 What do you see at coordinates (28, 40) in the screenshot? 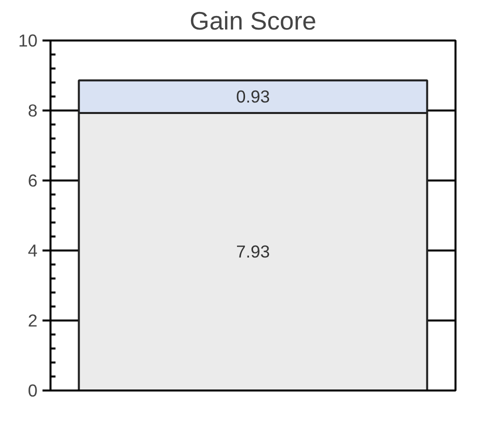
I see `y-tick-label: 10` at bounding box center [28, 40].